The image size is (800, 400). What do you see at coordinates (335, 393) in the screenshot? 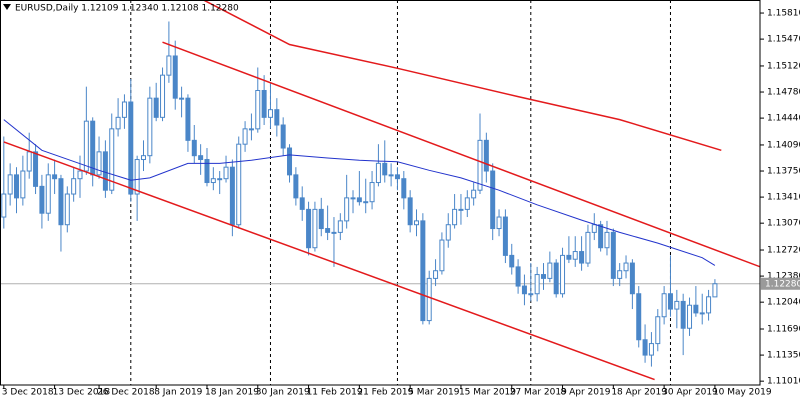
I see `x-tick-label: 11 Feb 2019` at bounding box center [335, 393].